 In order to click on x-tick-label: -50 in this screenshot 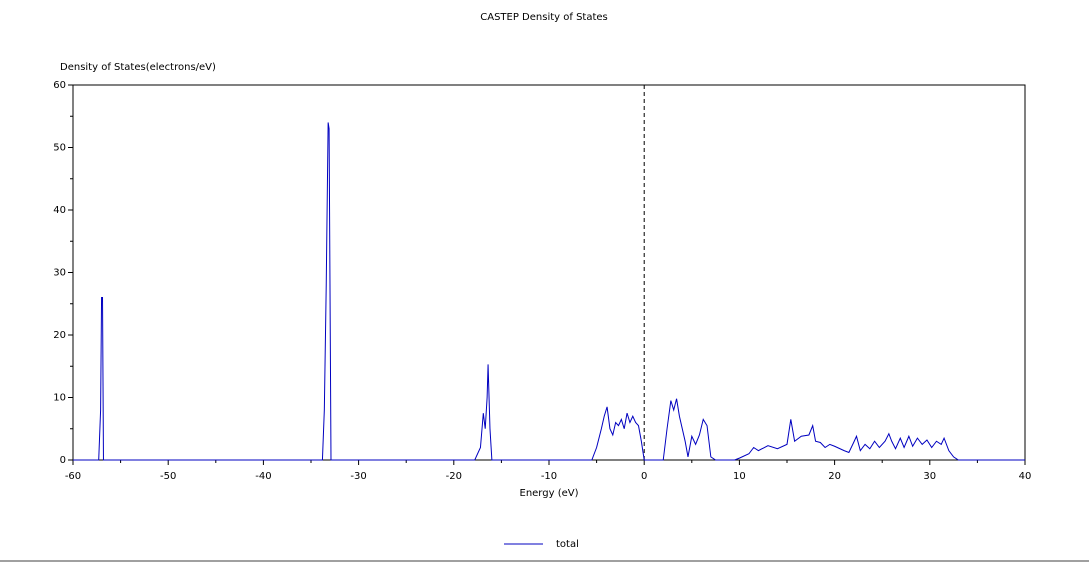, I will do `click(168, 476)`.